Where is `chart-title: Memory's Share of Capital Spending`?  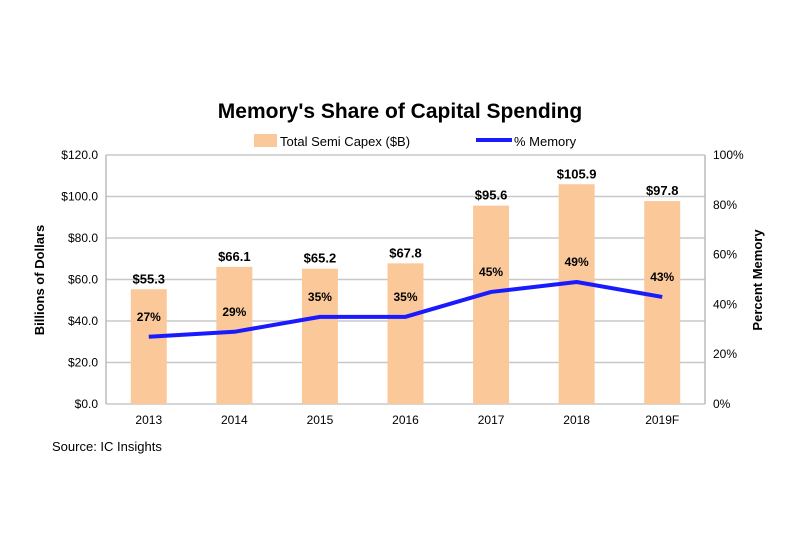 chart-title: Memory's Share of Capital Spending is located at coordinates (400, 111).